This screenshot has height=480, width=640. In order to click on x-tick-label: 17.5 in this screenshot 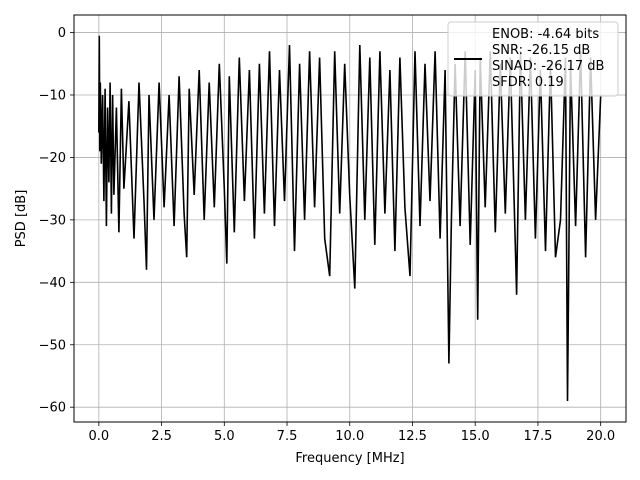, I will do `click(537, 436)`.